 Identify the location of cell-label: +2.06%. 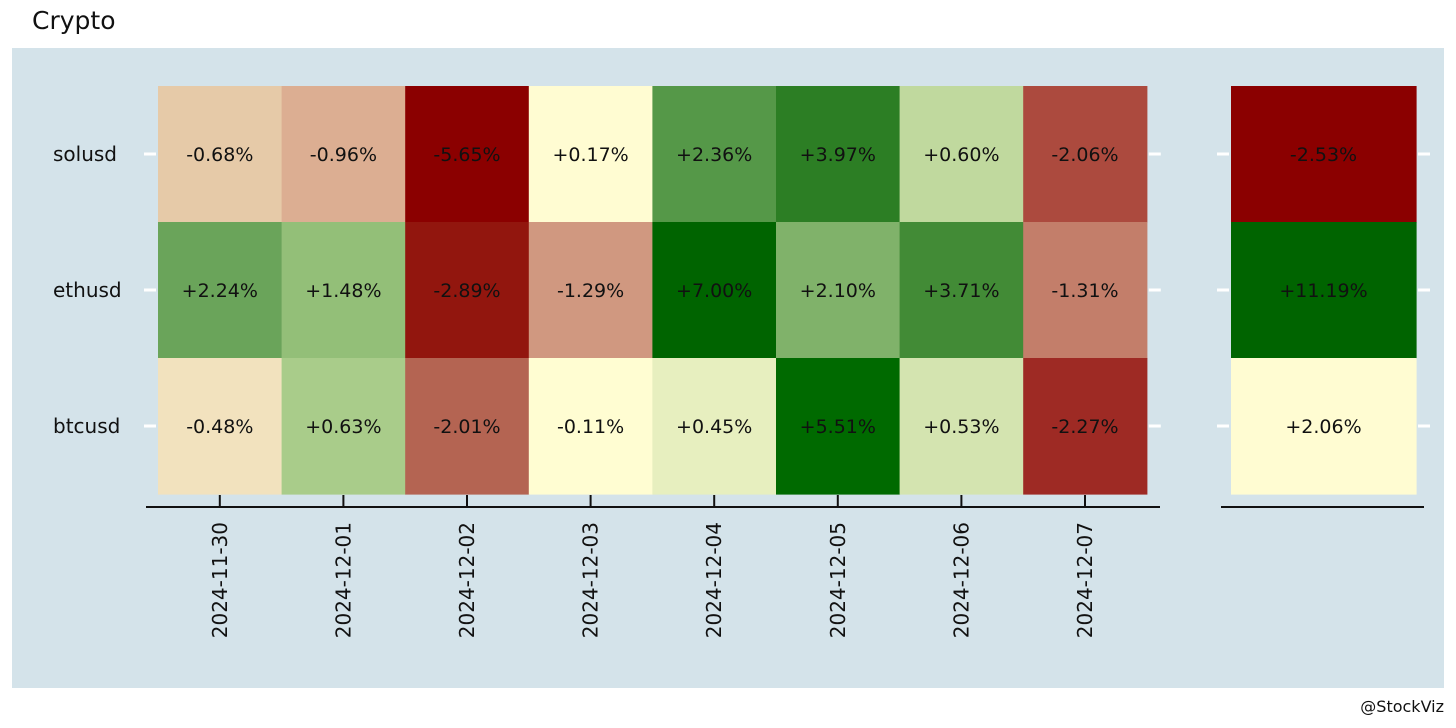
(1323, 427).